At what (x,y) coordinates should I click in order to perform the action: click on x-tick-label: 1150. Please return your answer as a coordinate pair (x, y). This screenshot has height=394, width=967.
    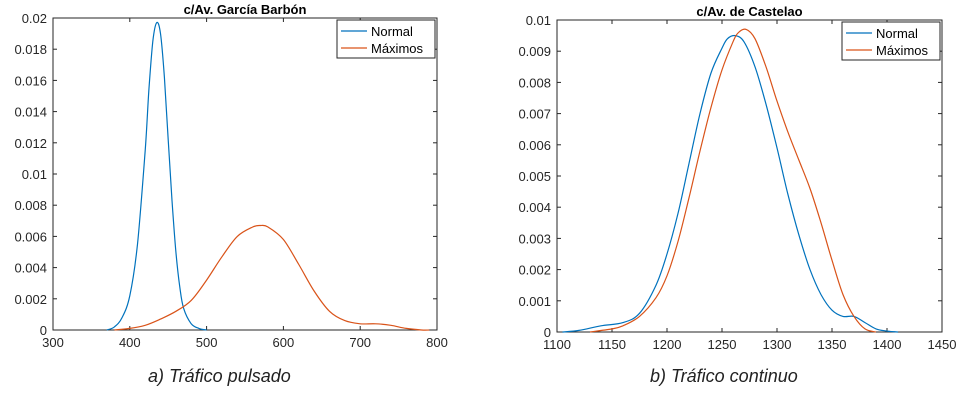
    Looking at the image, I should click on (612, 344).